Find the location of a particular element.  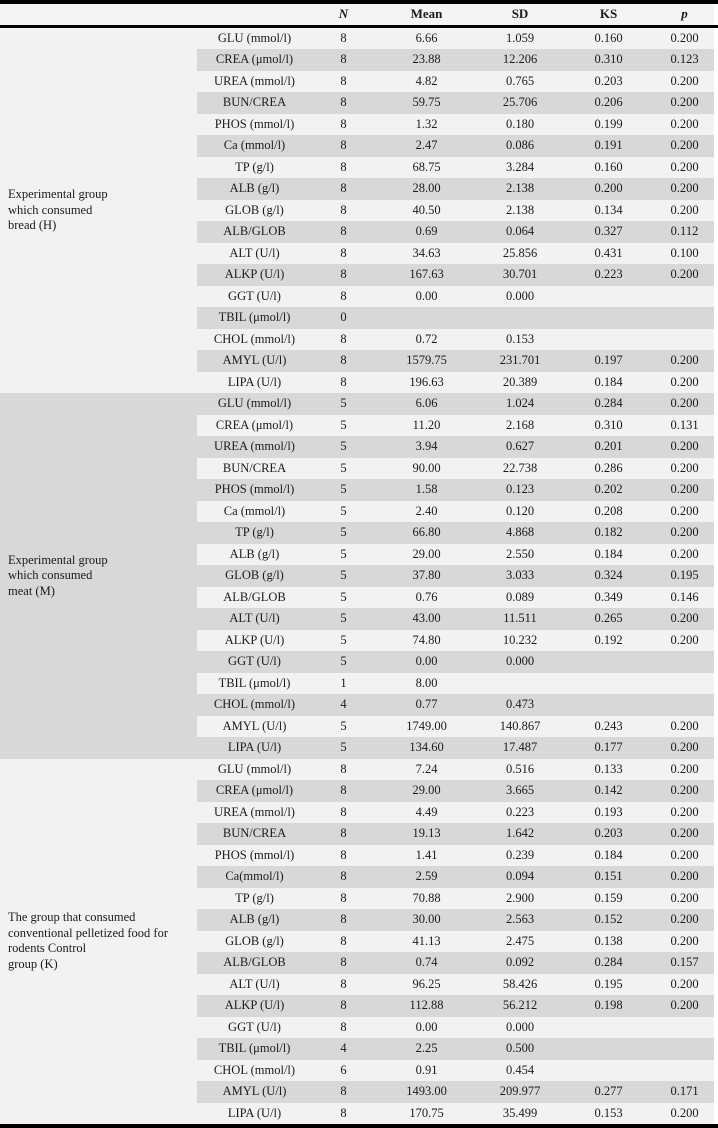

cell-mean: 37.80 is located at coordinates (426, 575).